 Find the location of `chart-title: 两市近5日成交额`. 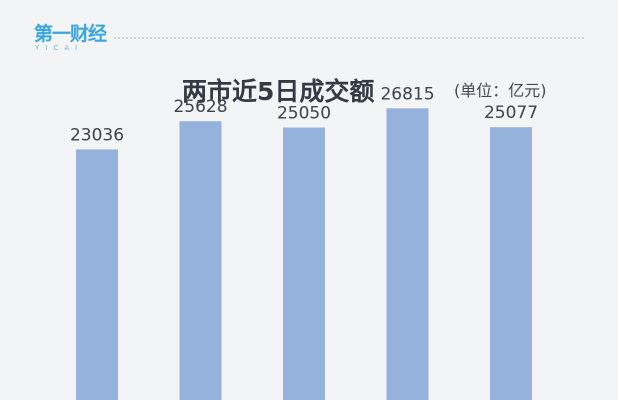

chart-title: 两市近5日成交额 is located at coordinates (278, 91).